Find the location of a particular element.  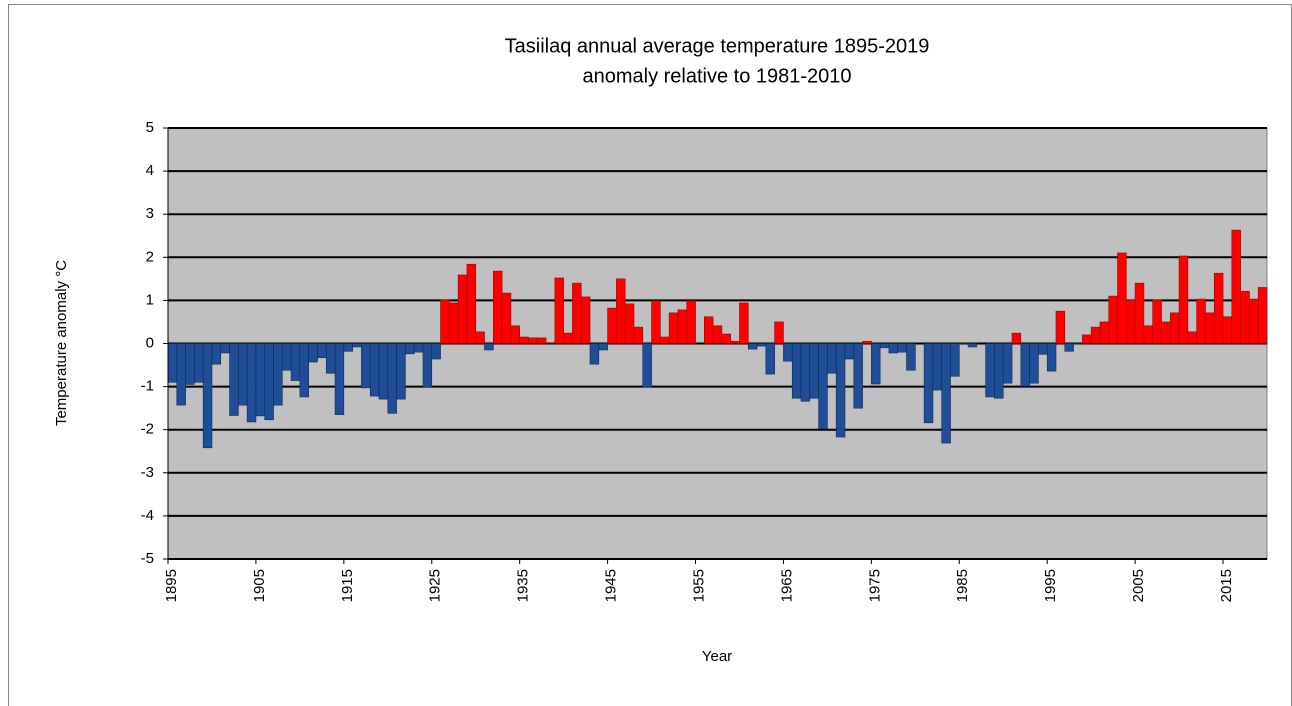

y-tick-label: -4 is located at coordinates (147, 515).